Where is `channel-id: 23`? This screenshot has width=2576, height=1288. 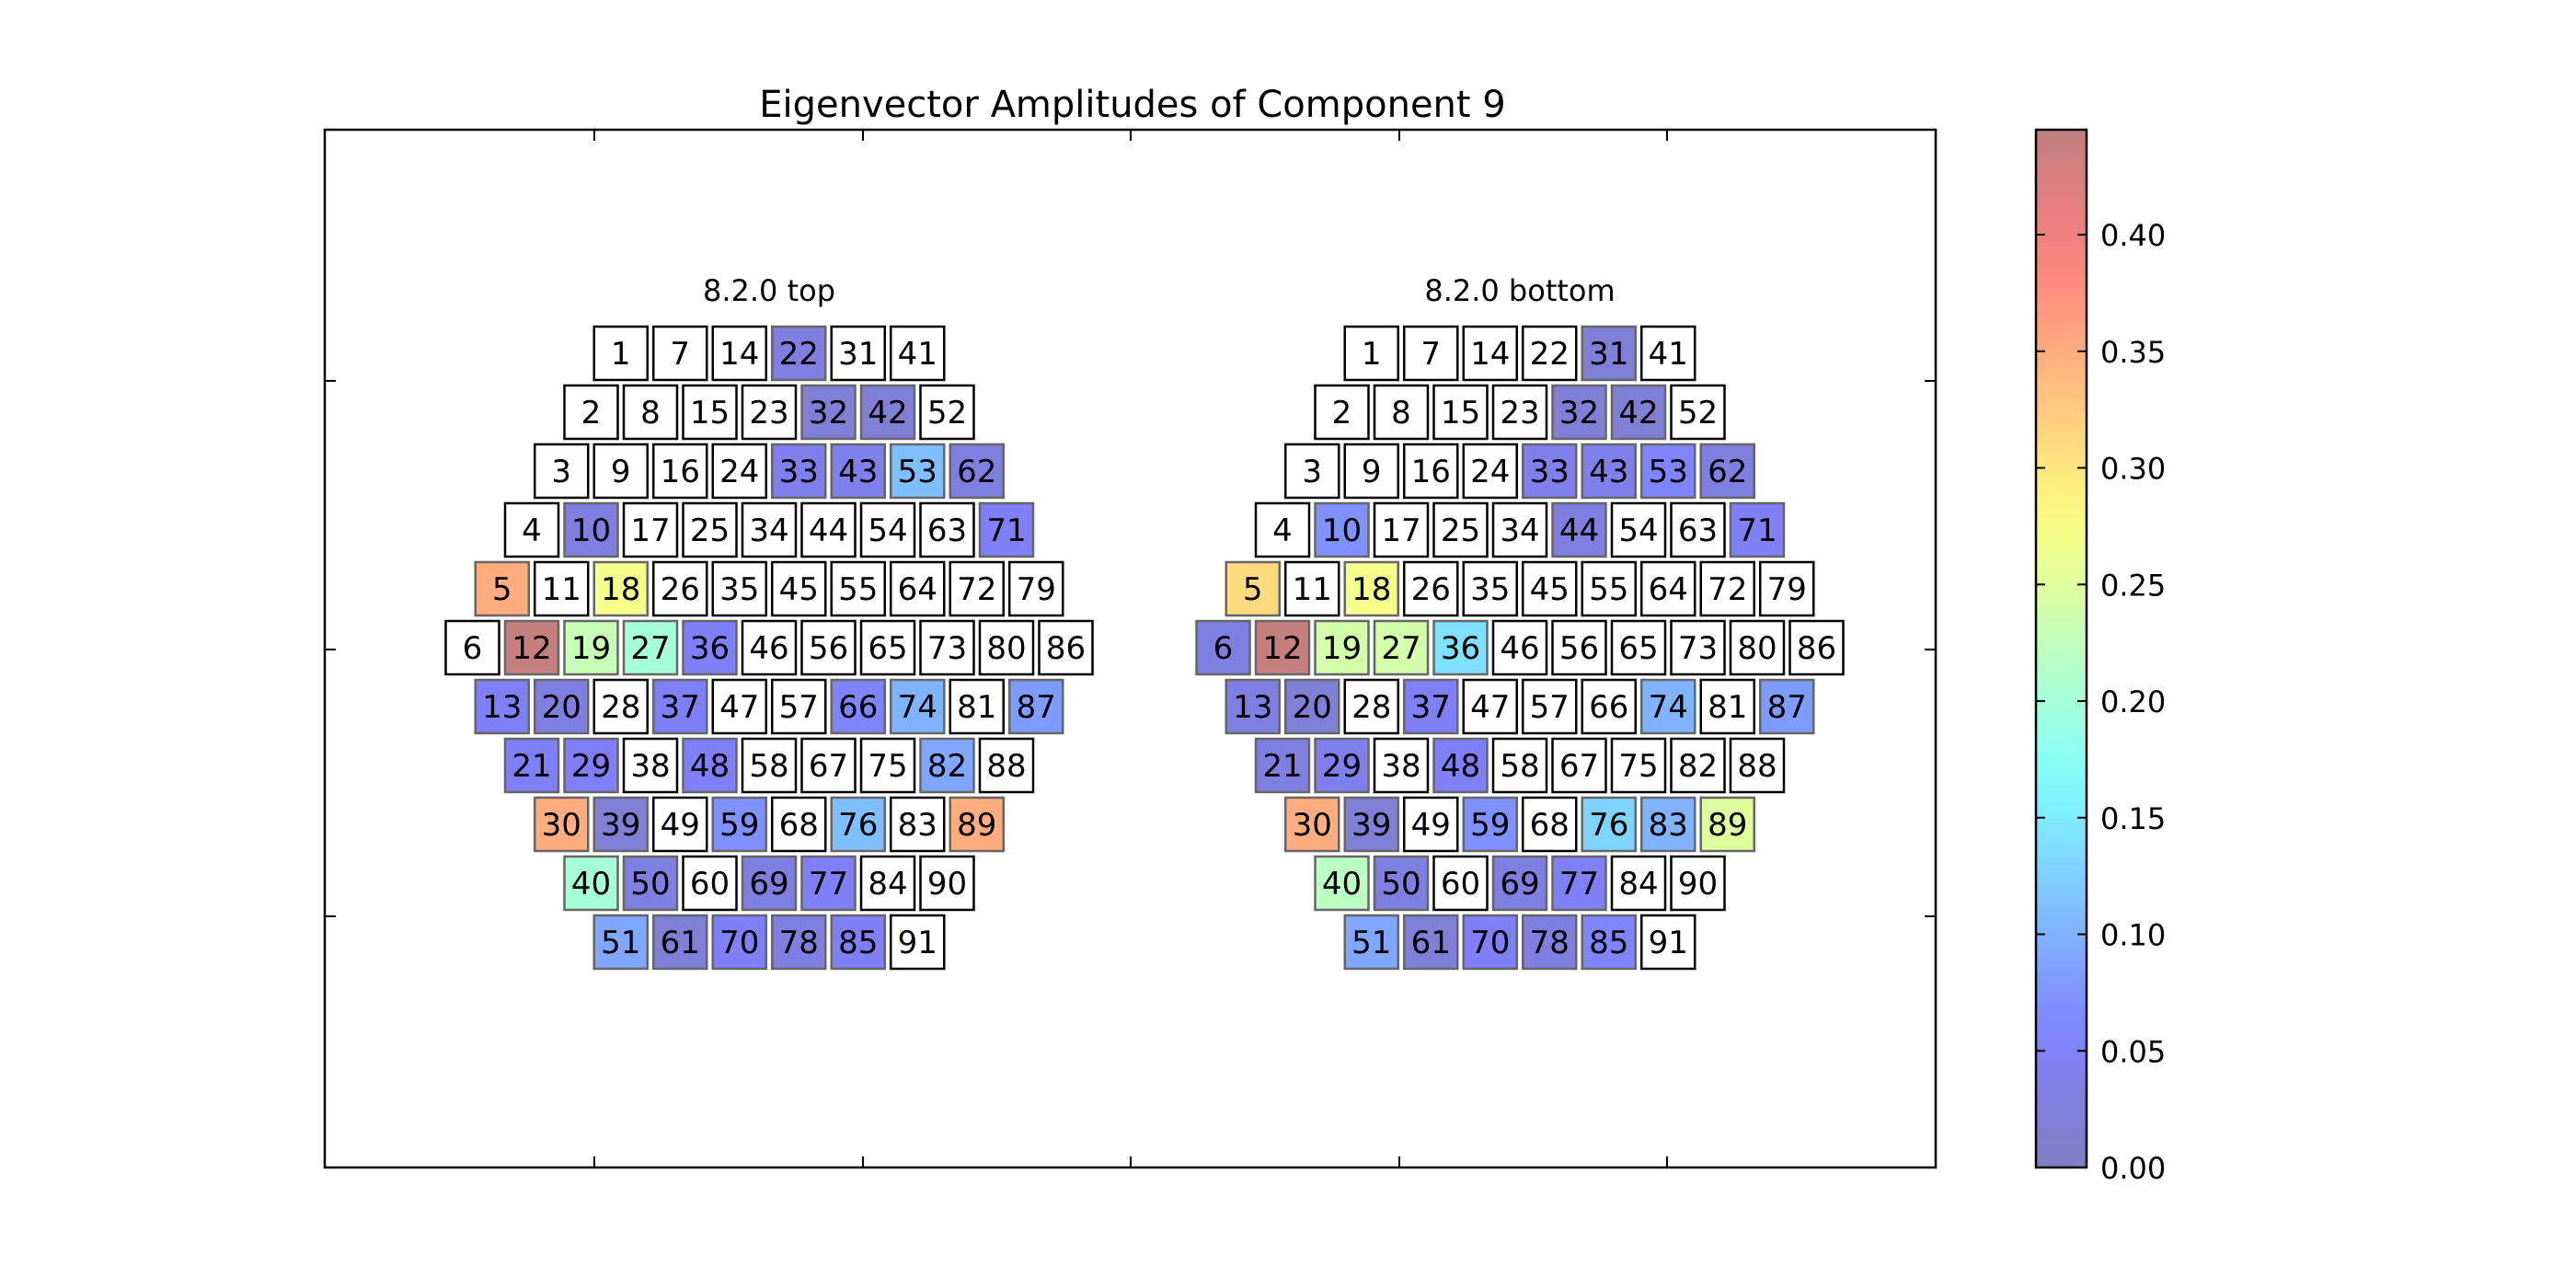 channel-id: 23 is located at coordinates (1519, 413).